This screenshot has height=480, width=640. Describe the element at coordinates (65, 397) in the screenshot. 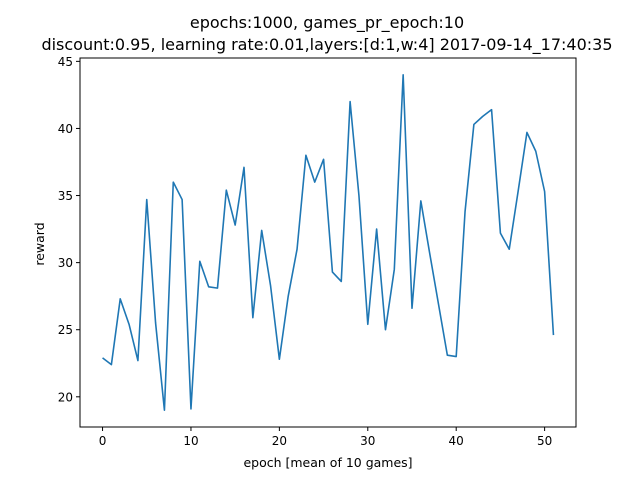

I see `y-tick-label: 20` at that location.